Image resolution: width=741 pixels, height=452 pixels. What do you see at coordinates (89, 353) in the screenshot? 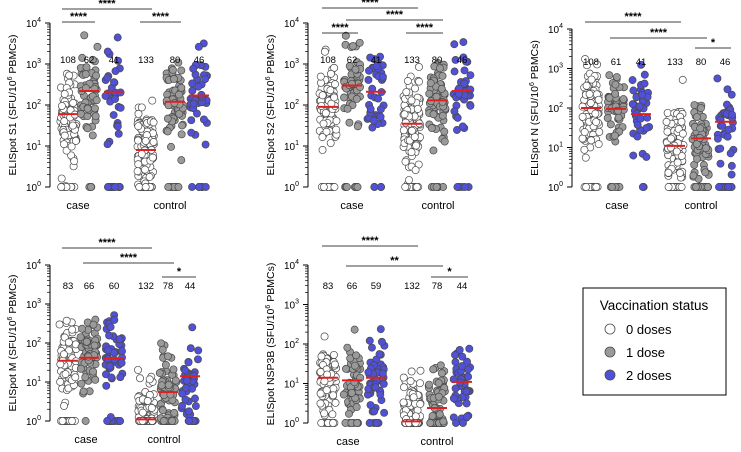
I see `column-case-1-doses: 66` at bounding box center [89, 353].